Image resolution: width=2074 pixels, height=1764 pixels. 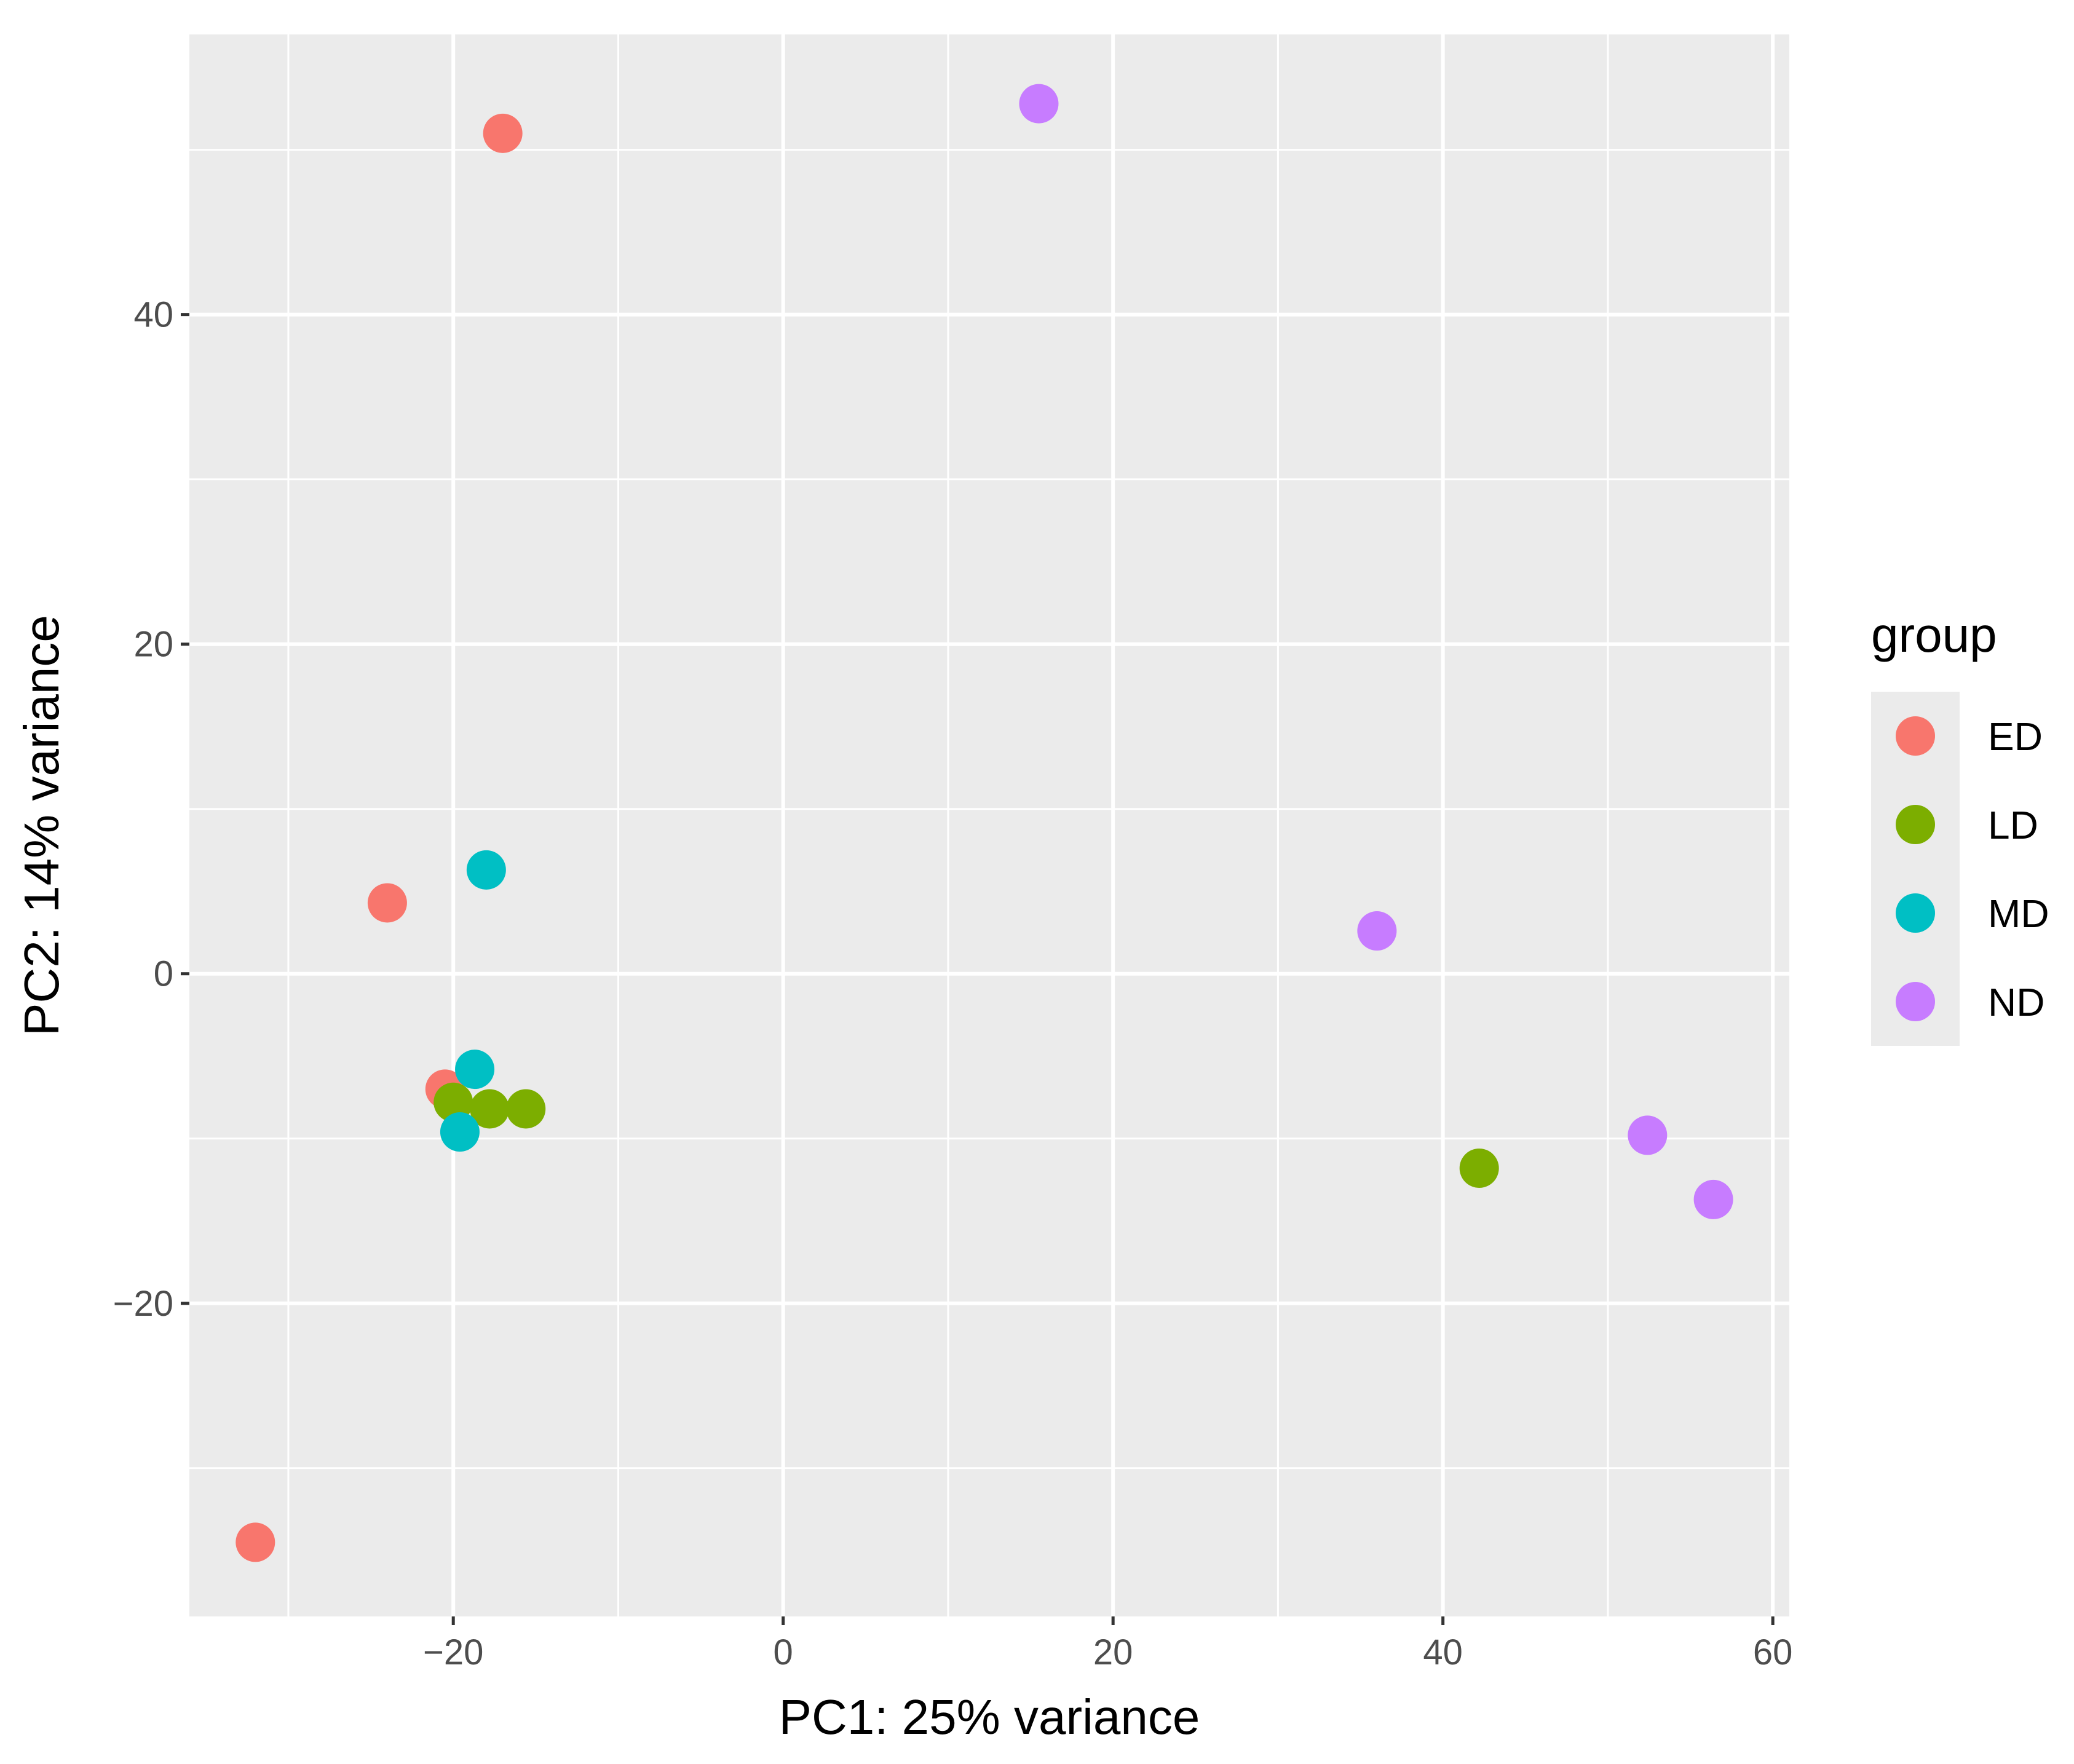 I want to click on legend-items: ED LD MD ND, so click(x=1973, y=869).